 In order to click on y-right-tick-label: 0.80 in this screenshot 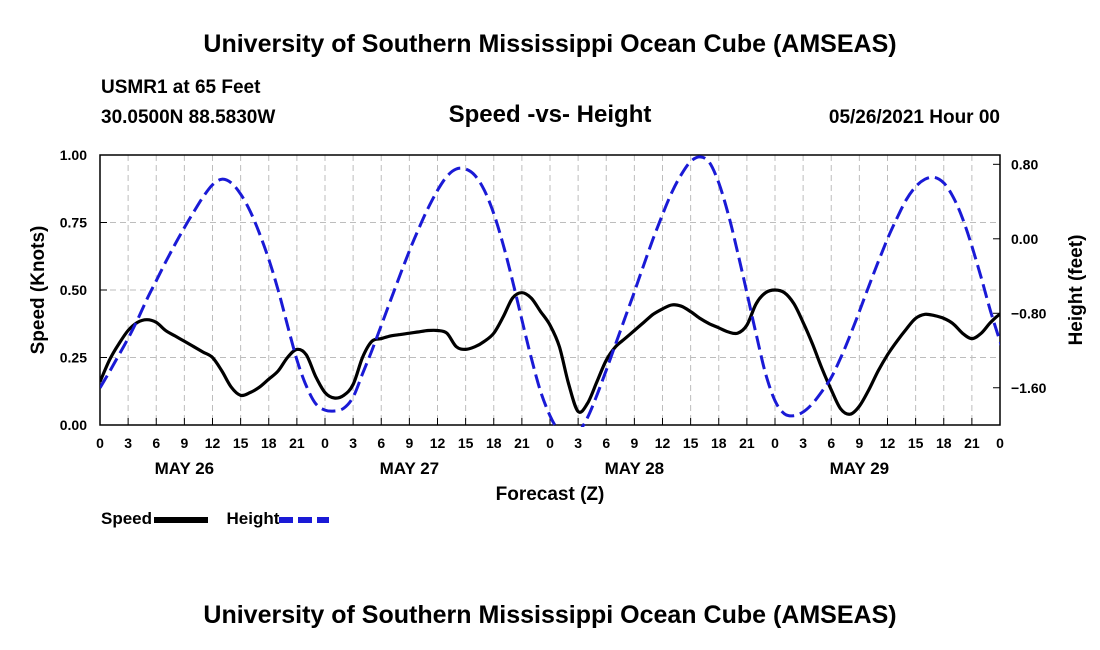, I will do `click(1024, 164)`.